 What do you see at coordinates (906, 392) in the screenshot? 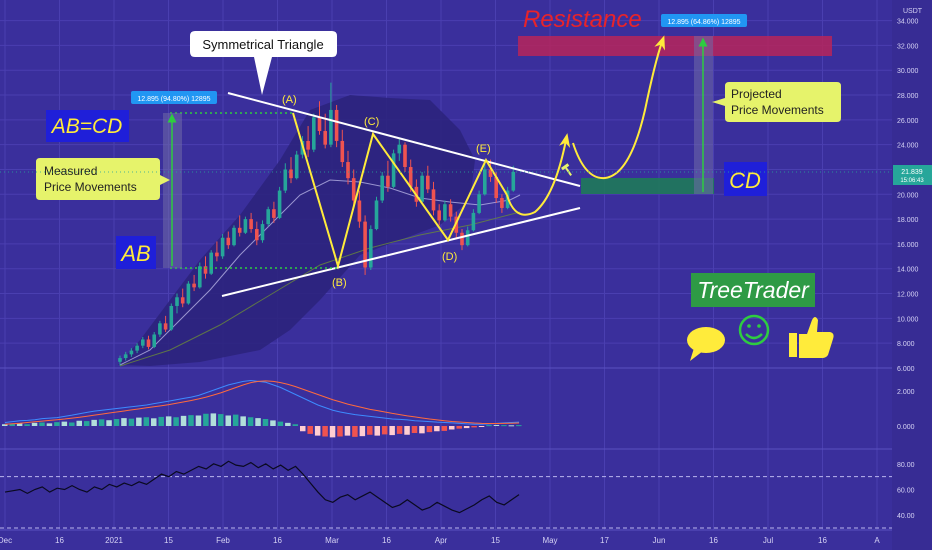
I see `macd-tick-label: 2.000` at bounding box center [906, 392].